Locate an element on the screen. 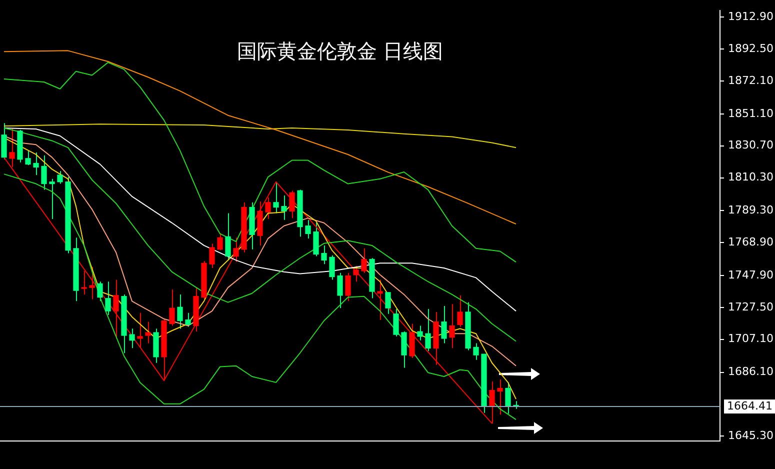  ref-line-label: 1664.41 is located at coordinates (749, 405).